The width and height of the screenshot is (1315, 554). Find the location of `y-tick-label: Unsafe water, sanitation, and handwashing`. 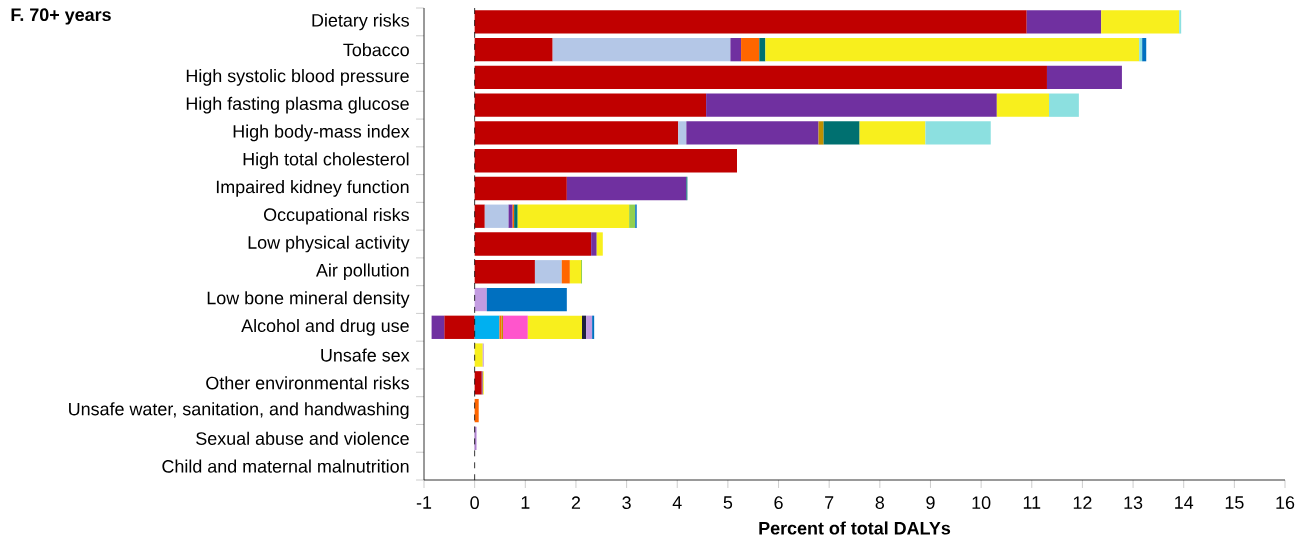

y-tick-label: Unsafe water, sanitation, and handwashing is located at coordinates (239, 410).